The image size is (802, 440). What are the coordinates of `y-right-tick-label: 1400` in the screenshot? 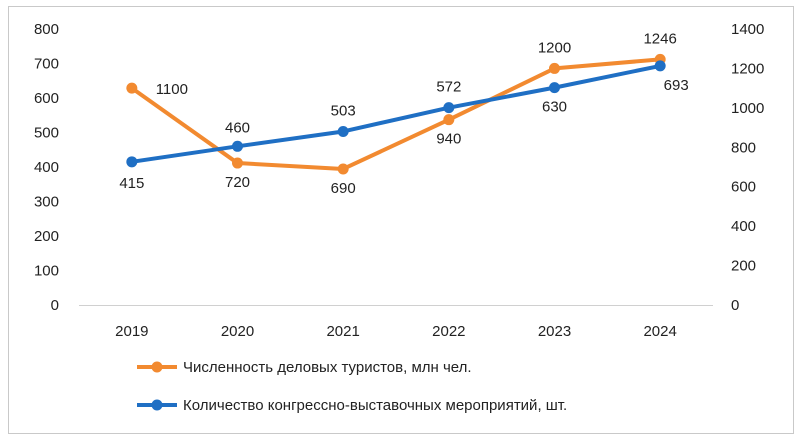 It's located at (747, 29).